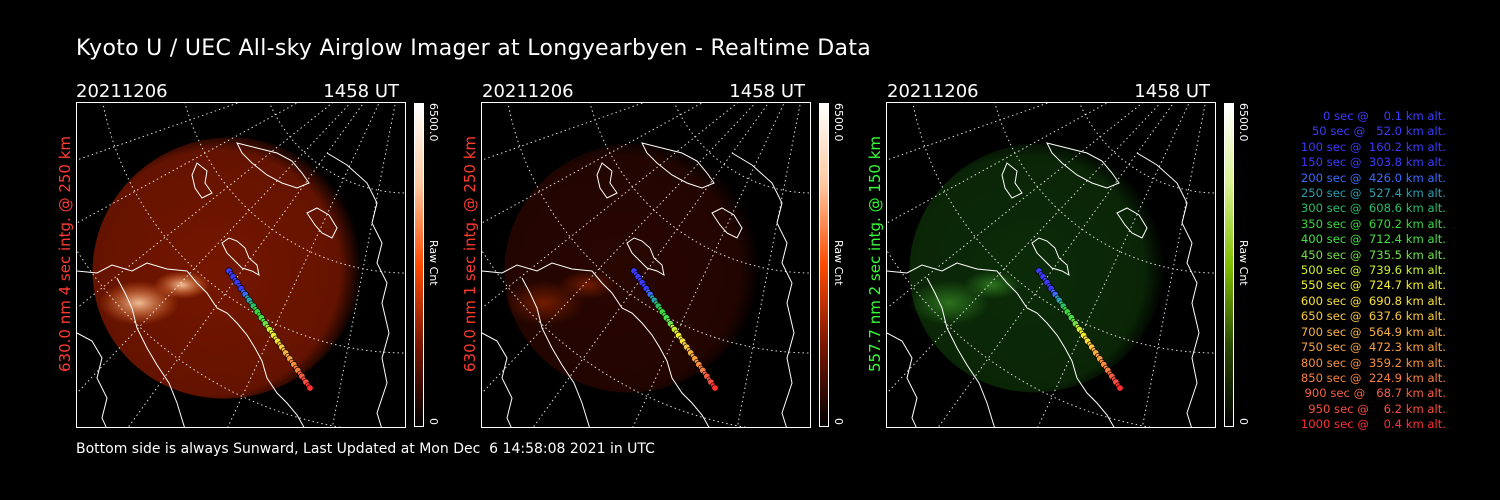 The width and height of the screenshot is (1500, 500). I want to click on legend-row: 750 sec @ 472.3 km alt., so click(1373, 347).